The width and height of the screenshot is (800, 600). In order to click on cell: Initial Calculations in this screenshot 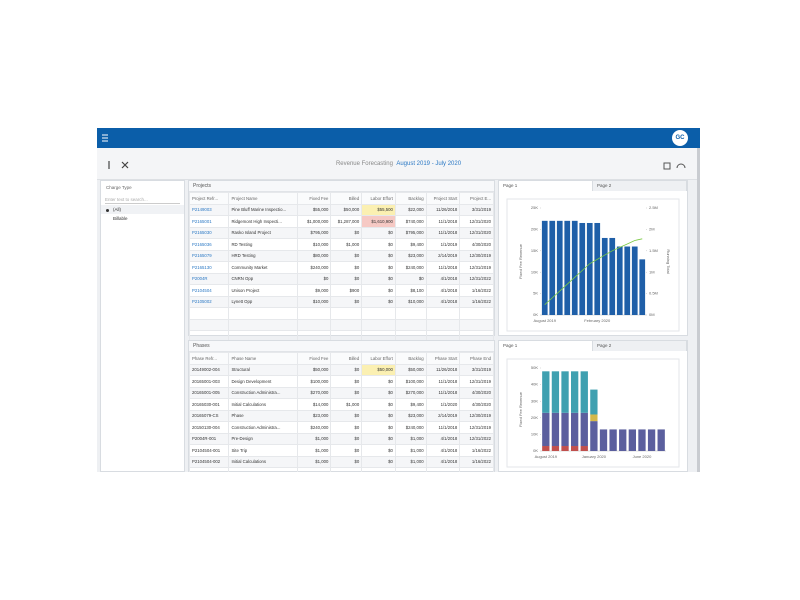, I will do `click(263, 461)`.